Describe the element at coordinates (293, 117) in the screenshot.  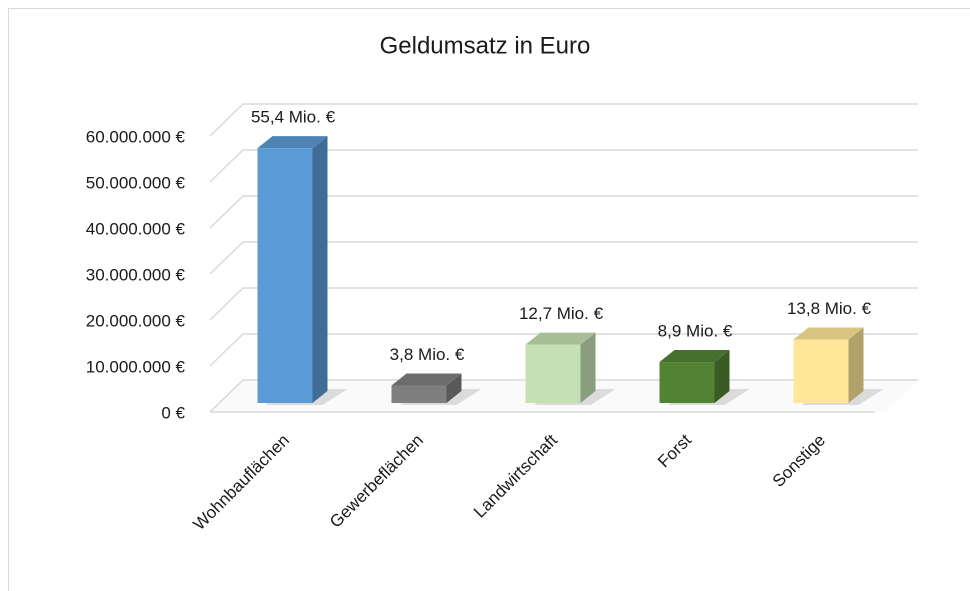
I see `value-label: 55,4 Mio. €` at that location.